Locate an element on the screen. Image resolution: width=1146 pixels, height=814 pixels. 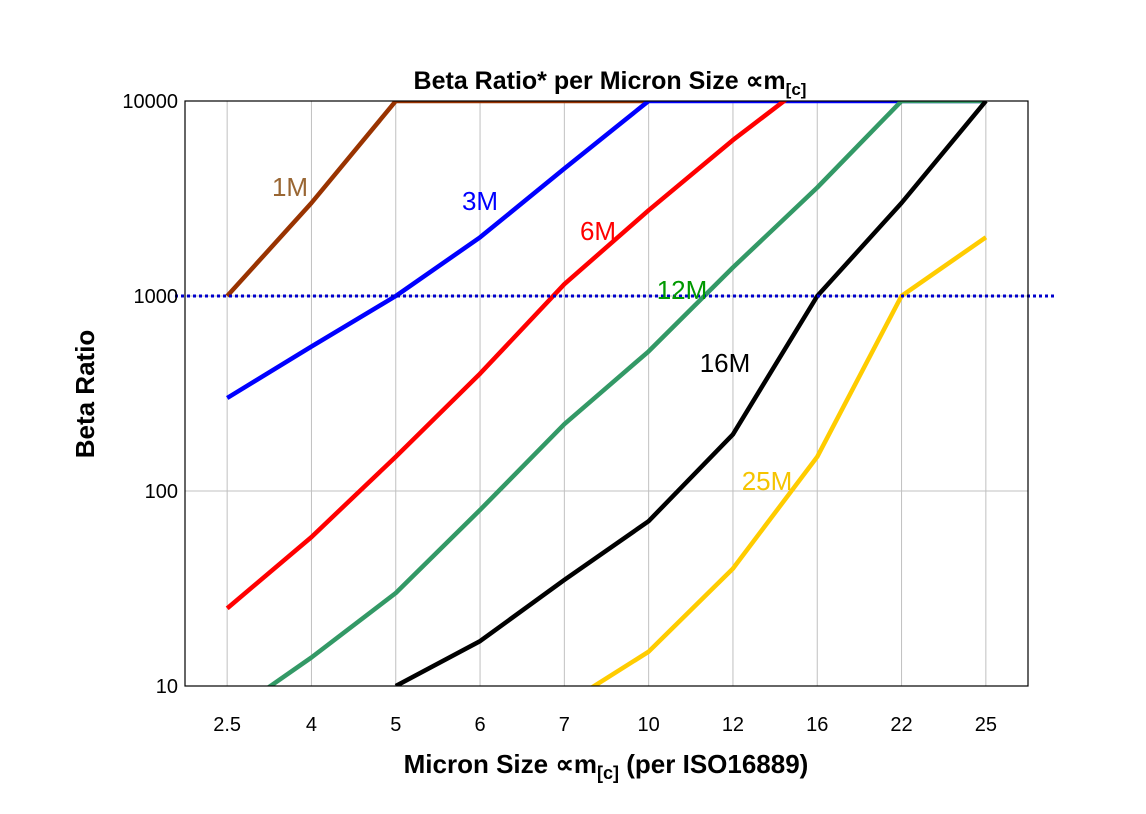
y-tick-labels: 10 100 1000 10000 is located at coordinates (150, 394).